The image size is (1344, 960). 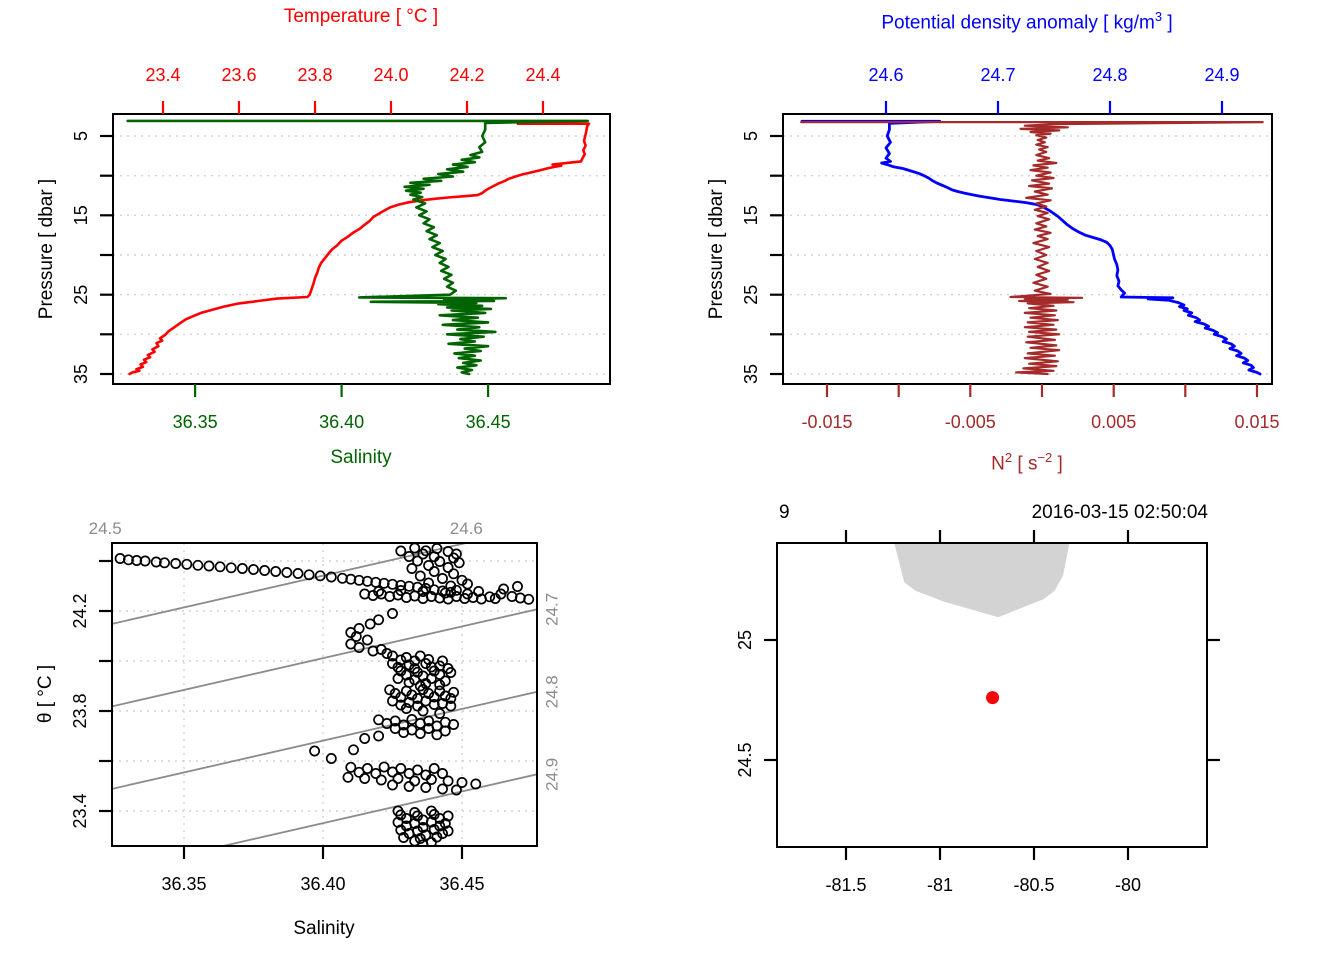 I want to click on density-axis-title: Potential density anomaly [ kg/m3 ], so click(x=1027, y=20).